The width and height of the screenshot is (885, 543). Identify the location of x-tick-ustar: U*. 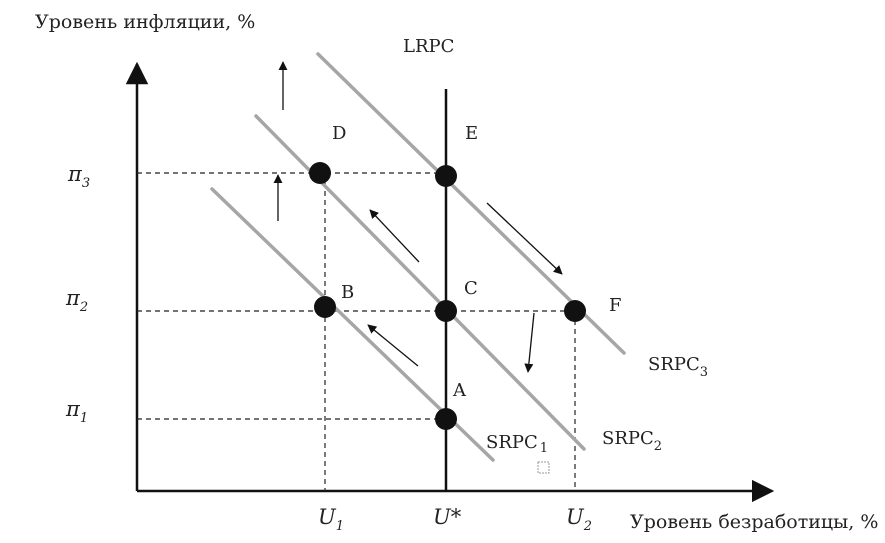
(447, 517).